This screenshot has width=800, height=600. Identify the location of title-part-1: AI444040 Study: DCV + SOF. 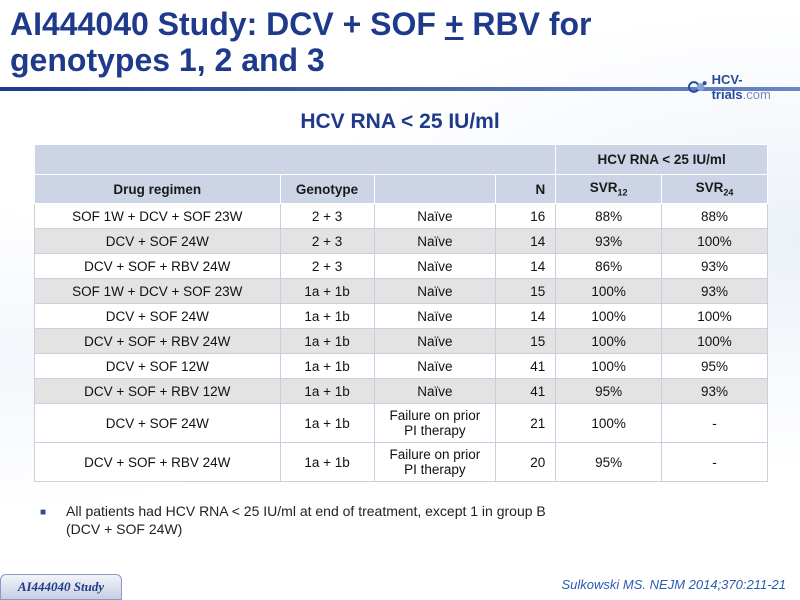
(227, 24).